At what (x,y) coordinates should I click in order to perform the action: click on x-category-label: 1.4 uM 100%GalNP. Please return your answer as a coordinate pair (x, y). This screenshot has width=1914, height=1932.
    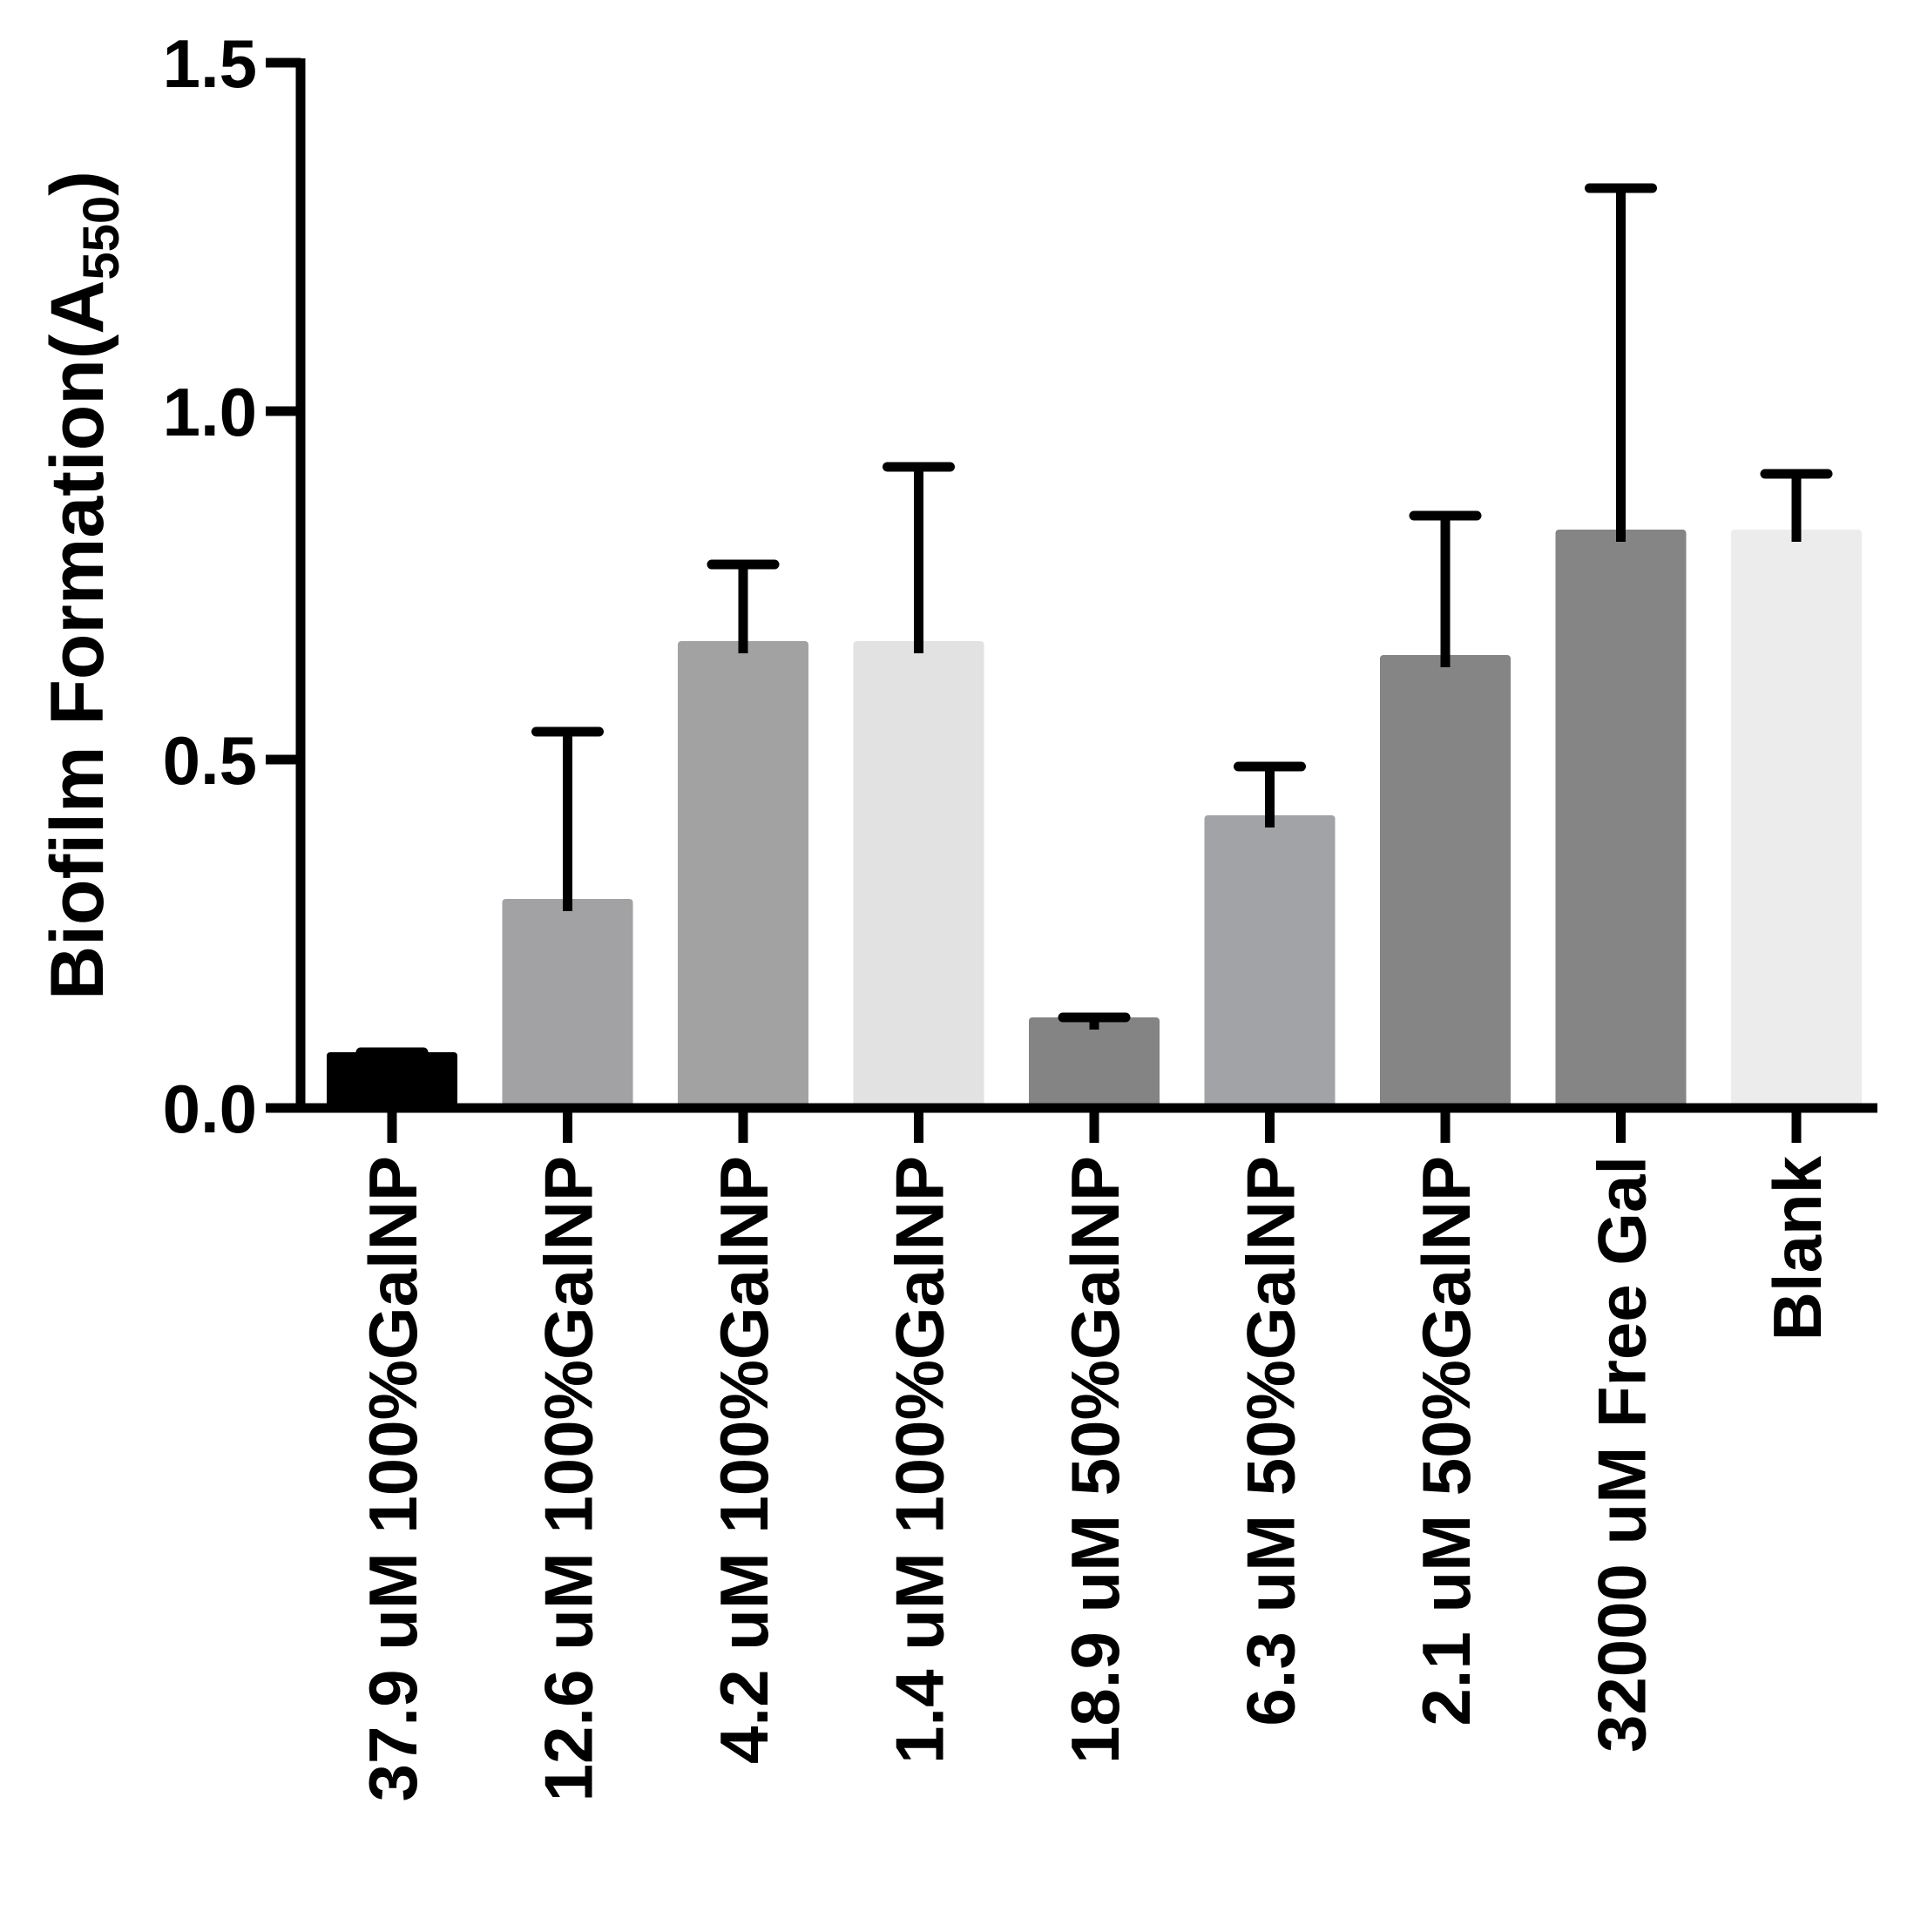
    Looking at the image, I should click on (920, 1460).